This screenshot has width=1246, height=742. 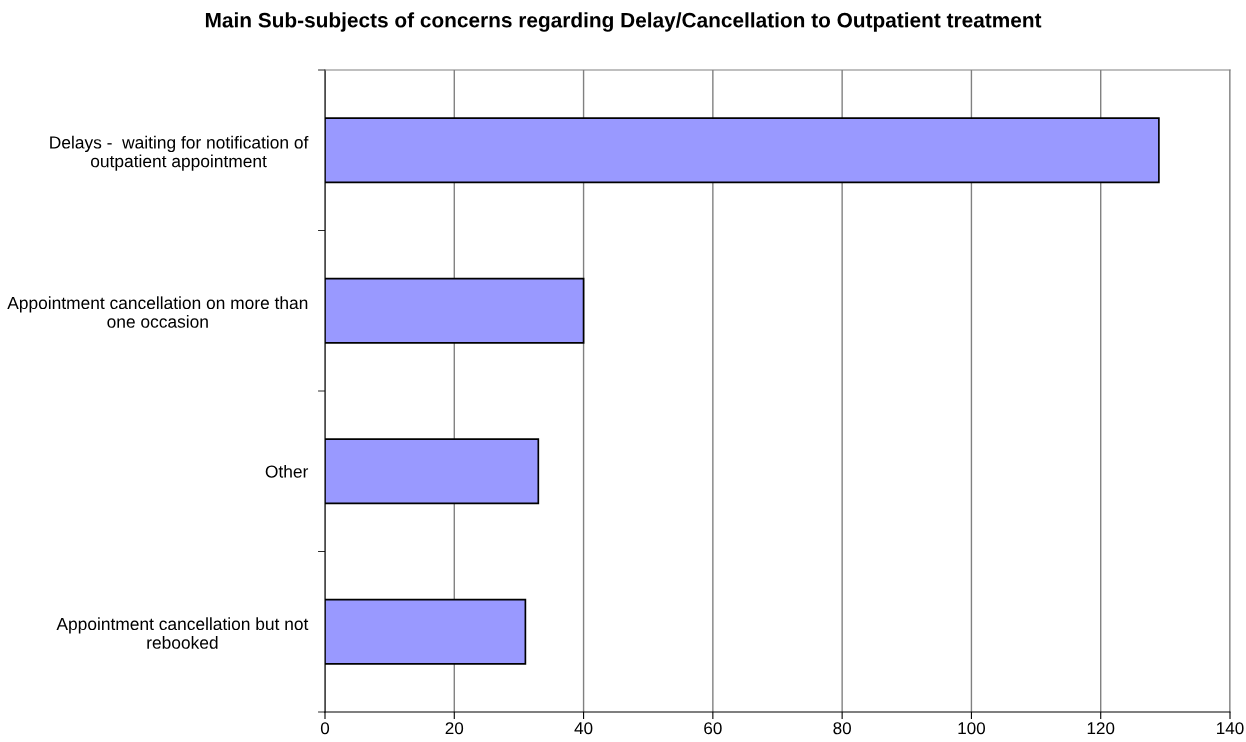 What do you see at coordinates (182, 633) in the screenshot?
I see `y-tick-label: Appointment cancellation but not rebooked` at bounding box center [182, 633].